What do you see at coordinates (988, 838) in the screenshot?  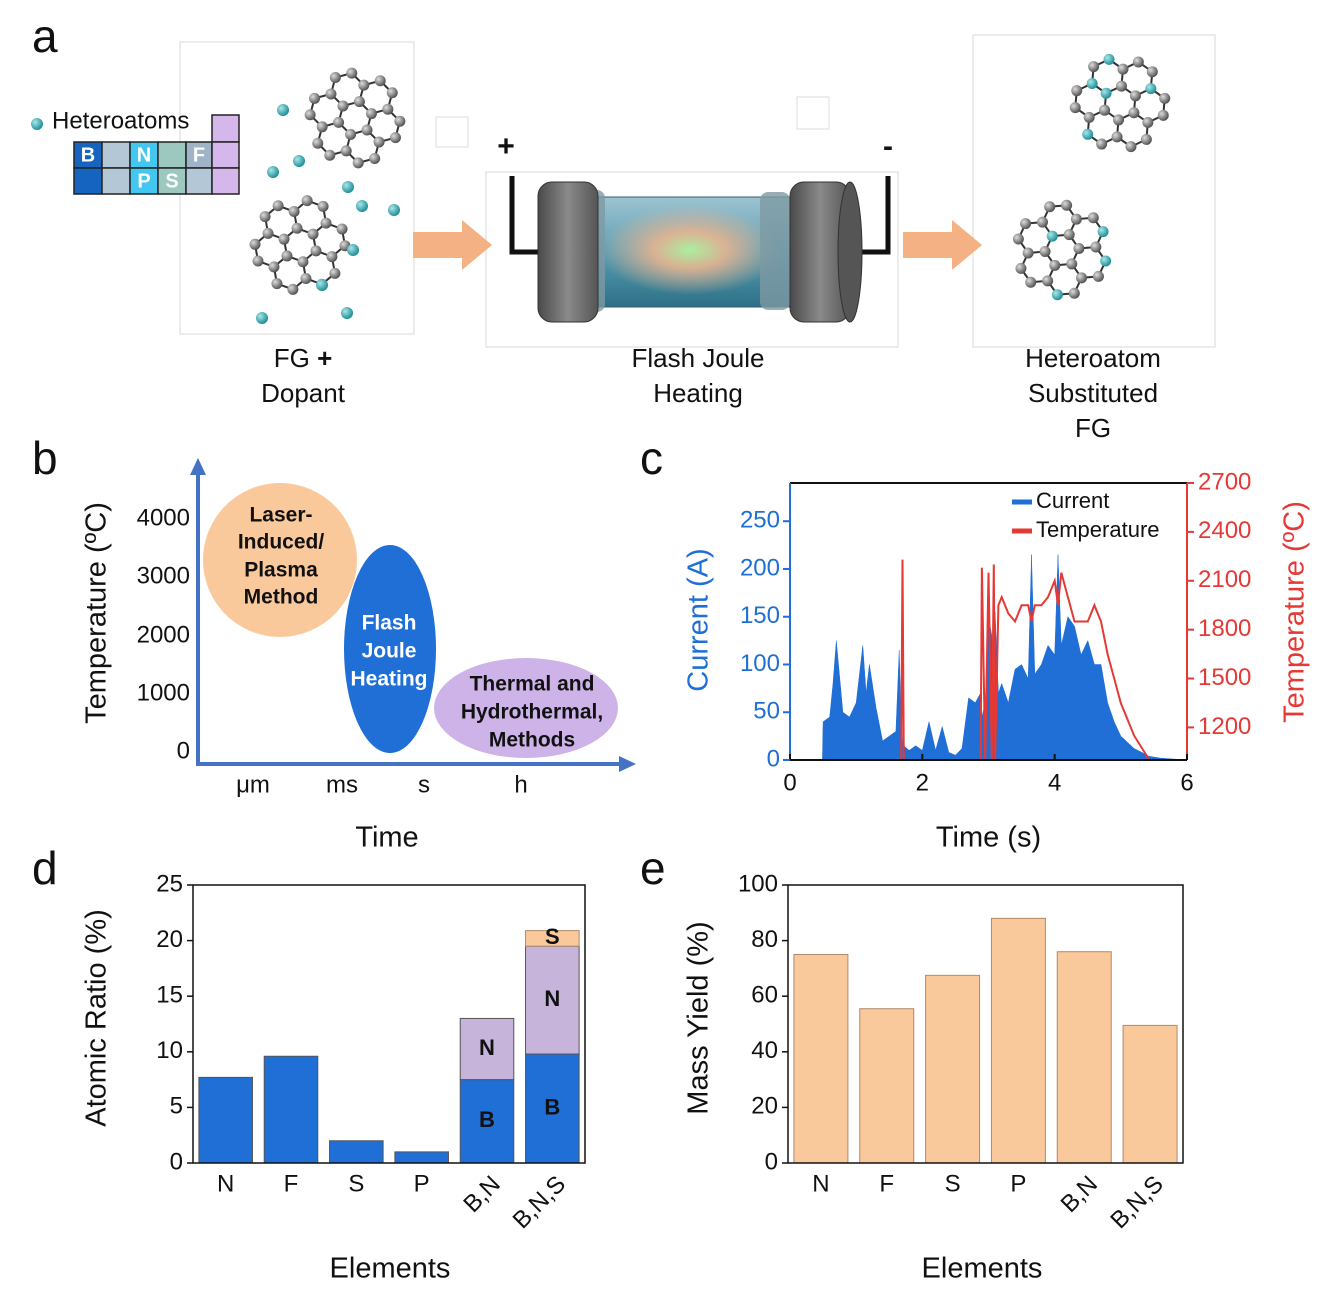 I see `x-axis-label: Time (s)` at bounding box center [988, 838].